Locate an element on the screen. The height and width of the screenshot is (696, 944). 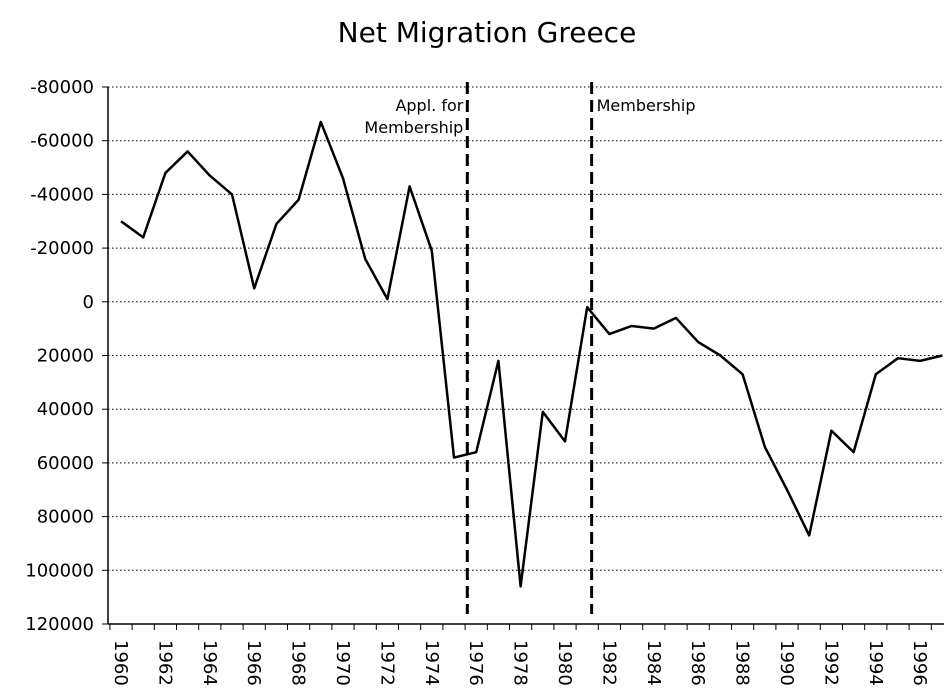
y-tick-label: -40000 is located at coordinates (62, 194).